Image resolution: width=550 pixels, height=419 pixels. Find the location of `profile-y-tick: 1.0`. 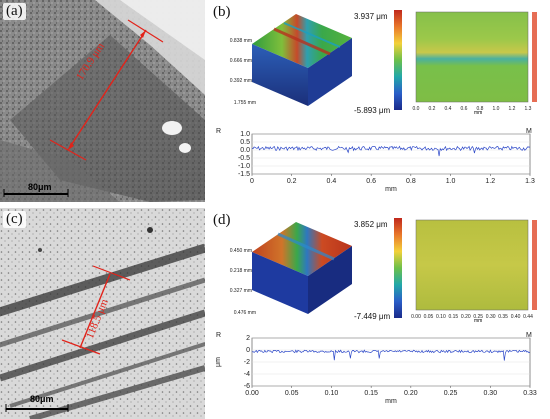

profile-y-tick: 1.0 is located at coordinates (245, 134).